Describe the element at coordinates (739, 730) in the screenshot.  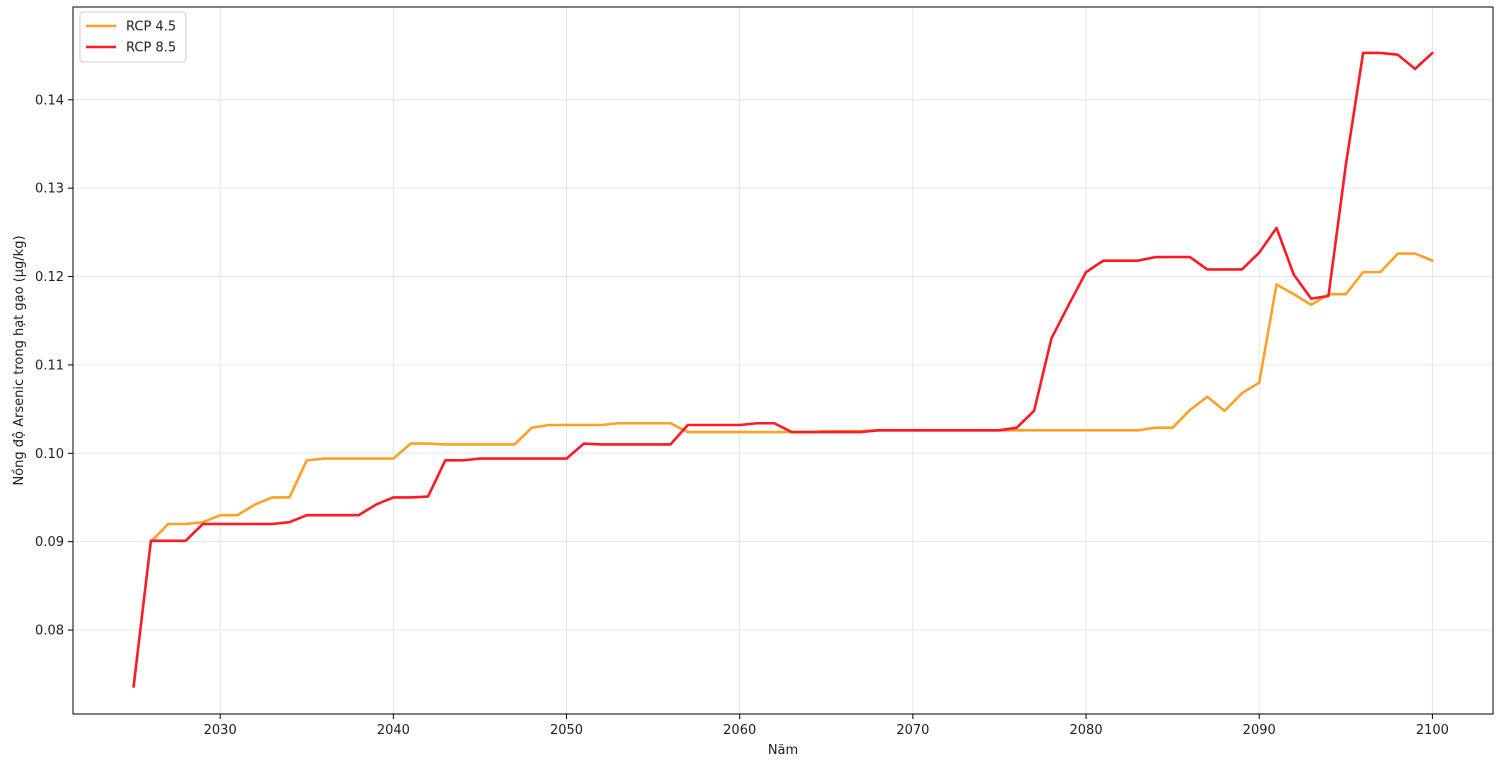
I see `x-tick-label: 2060` at that location.